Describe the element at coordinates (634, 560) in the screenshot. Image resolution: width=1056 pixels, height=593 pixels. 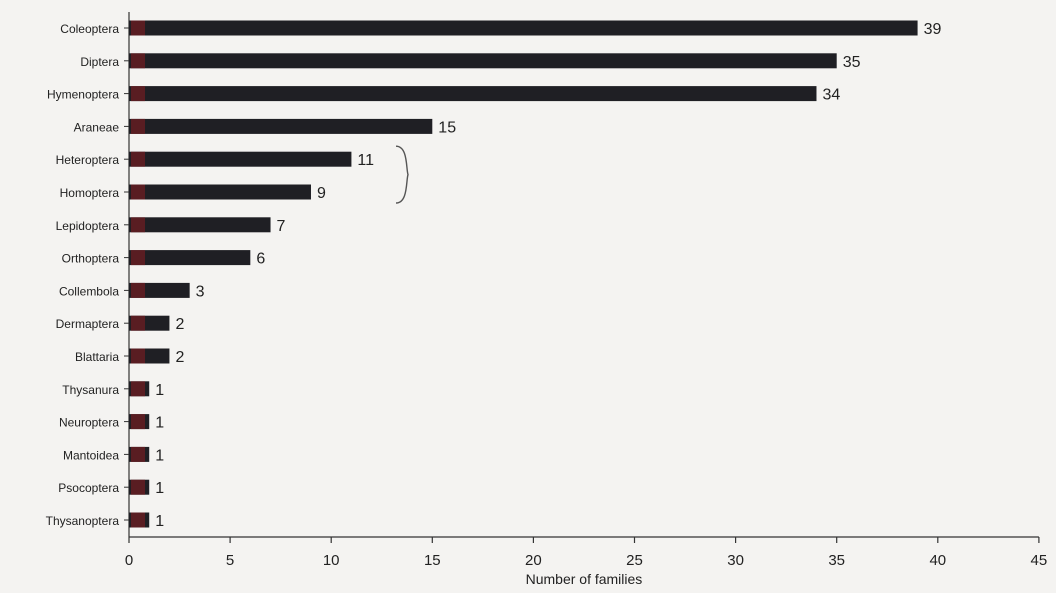
I see `x-tick-label-25: 25` at that location.